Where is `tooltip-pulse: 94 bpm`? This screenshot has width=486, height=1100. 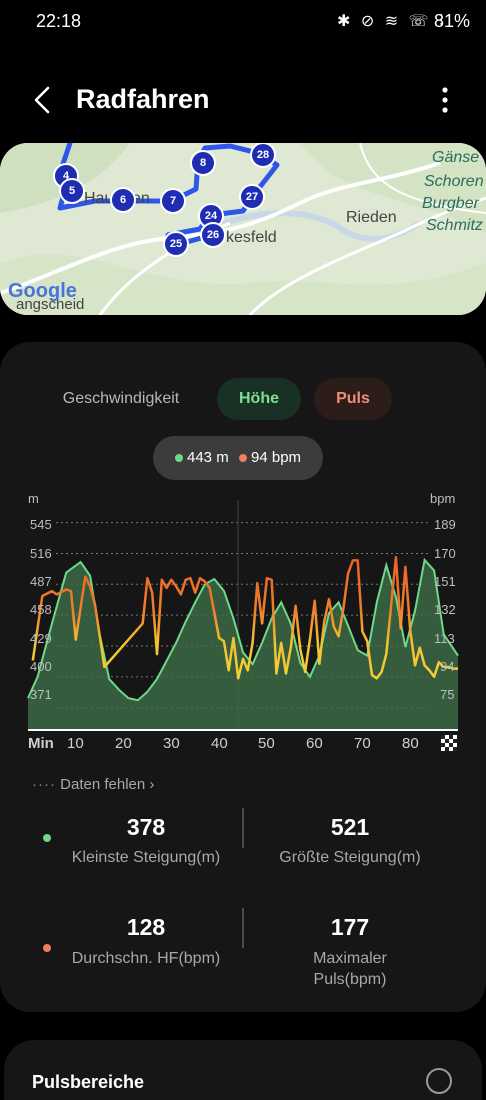
tooltip-pulse: 94 bpm is located at coordinates (276, 457).